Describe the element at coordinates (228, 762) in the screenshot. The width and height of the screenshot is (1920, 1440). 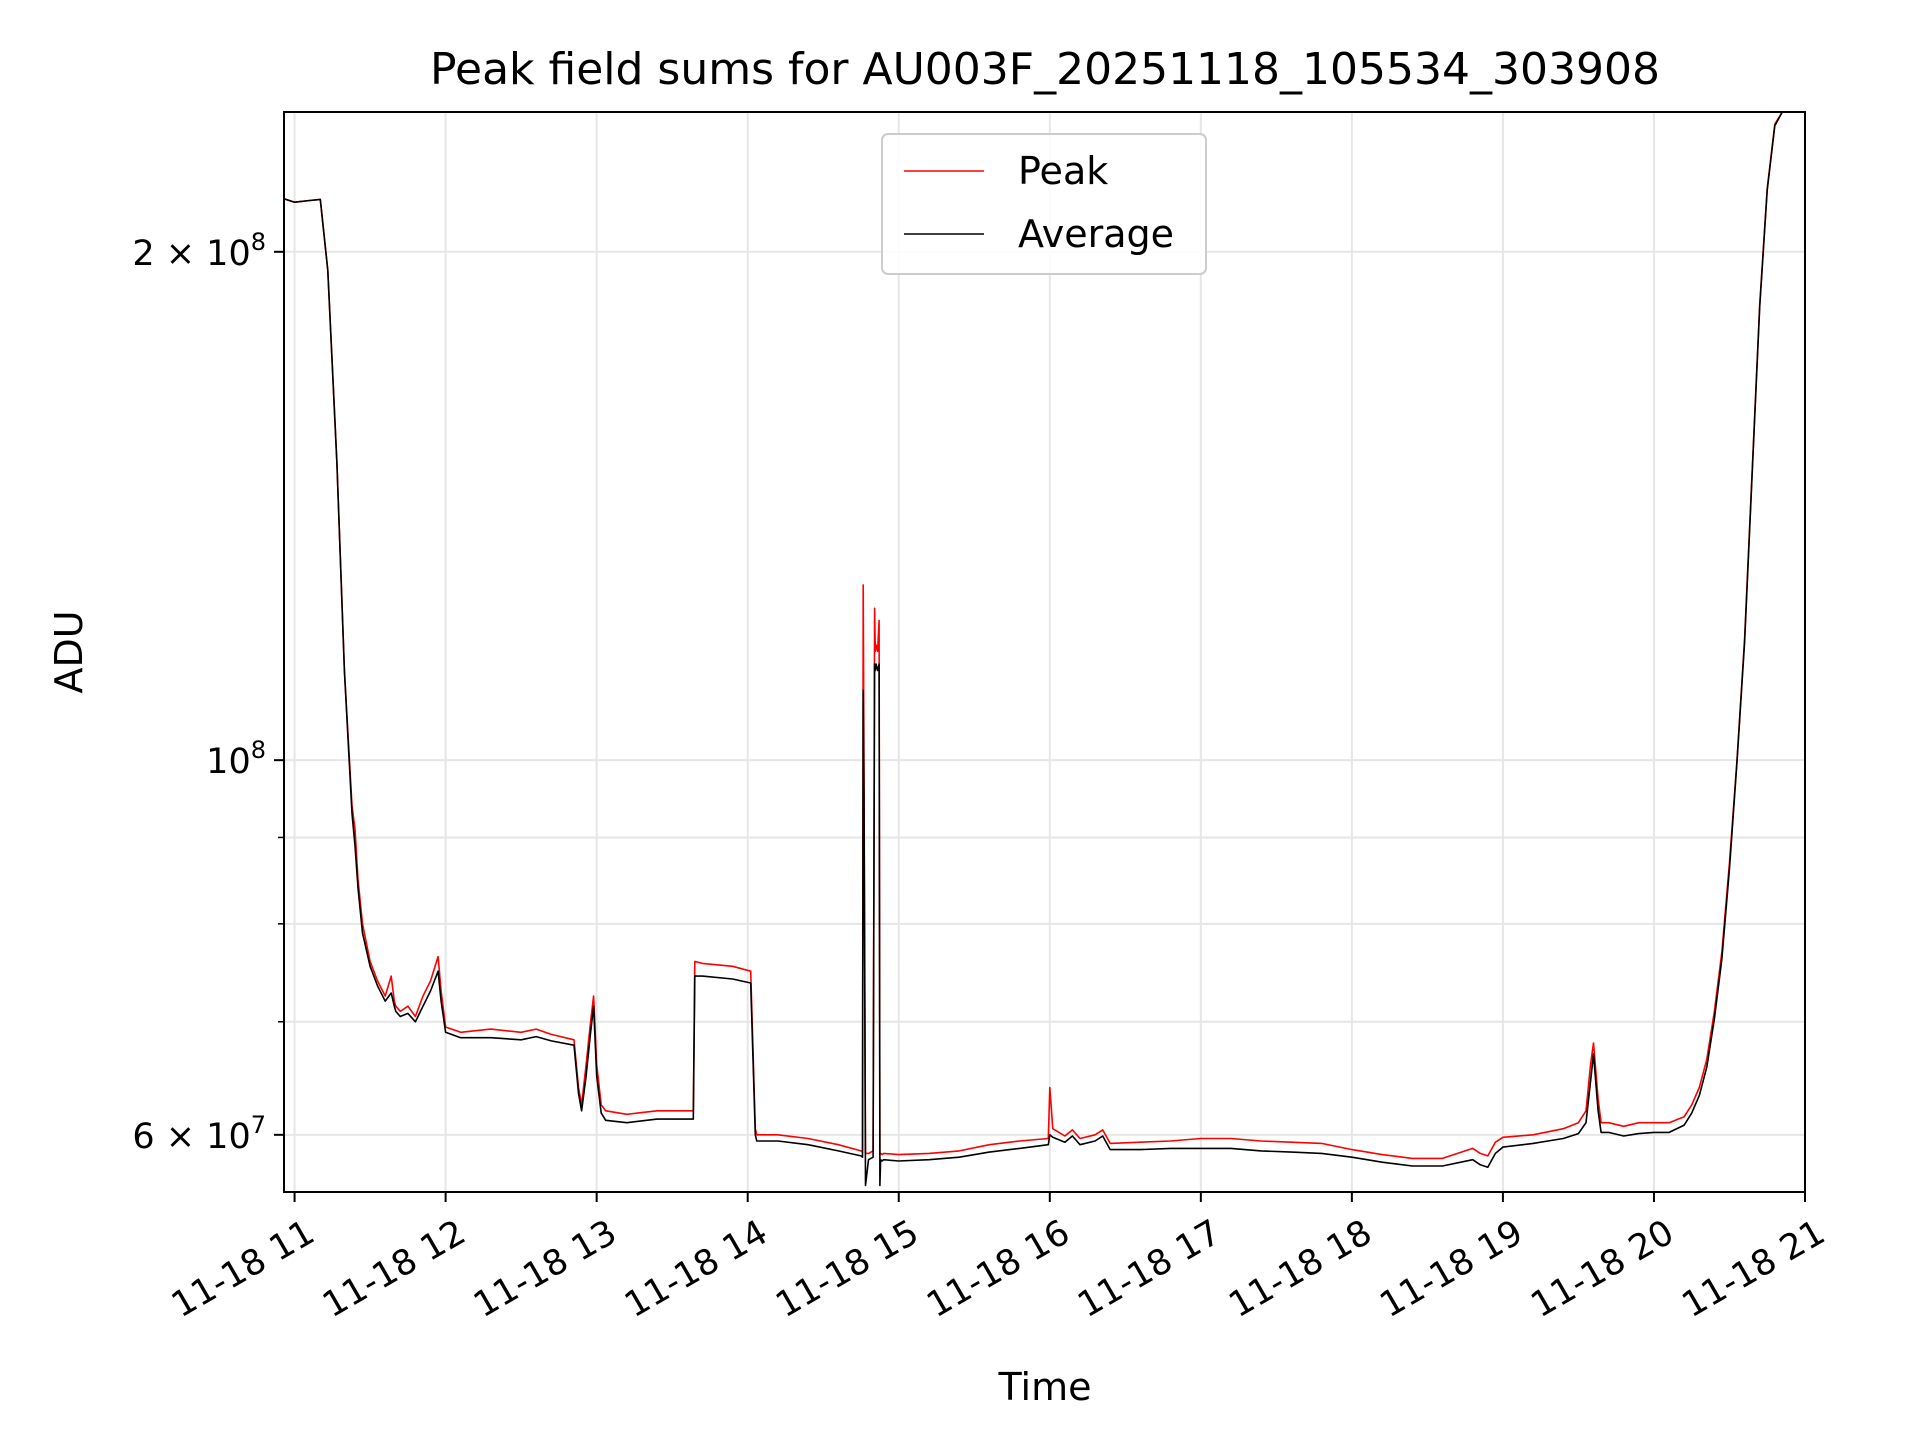
I see `y-tick-label-base: 10` at that location.